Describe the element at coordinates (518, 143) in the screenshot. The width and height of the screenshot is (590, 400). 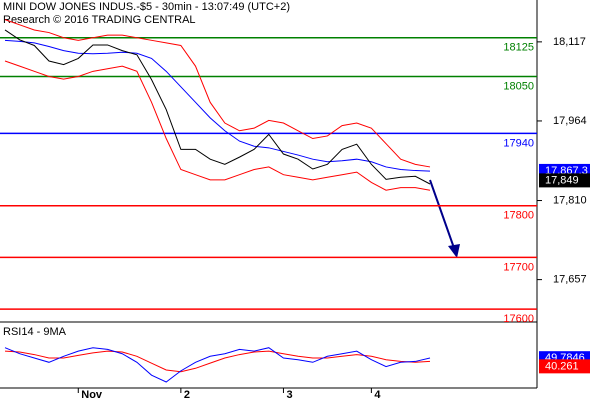
I see `level-label: 17940` at that location.